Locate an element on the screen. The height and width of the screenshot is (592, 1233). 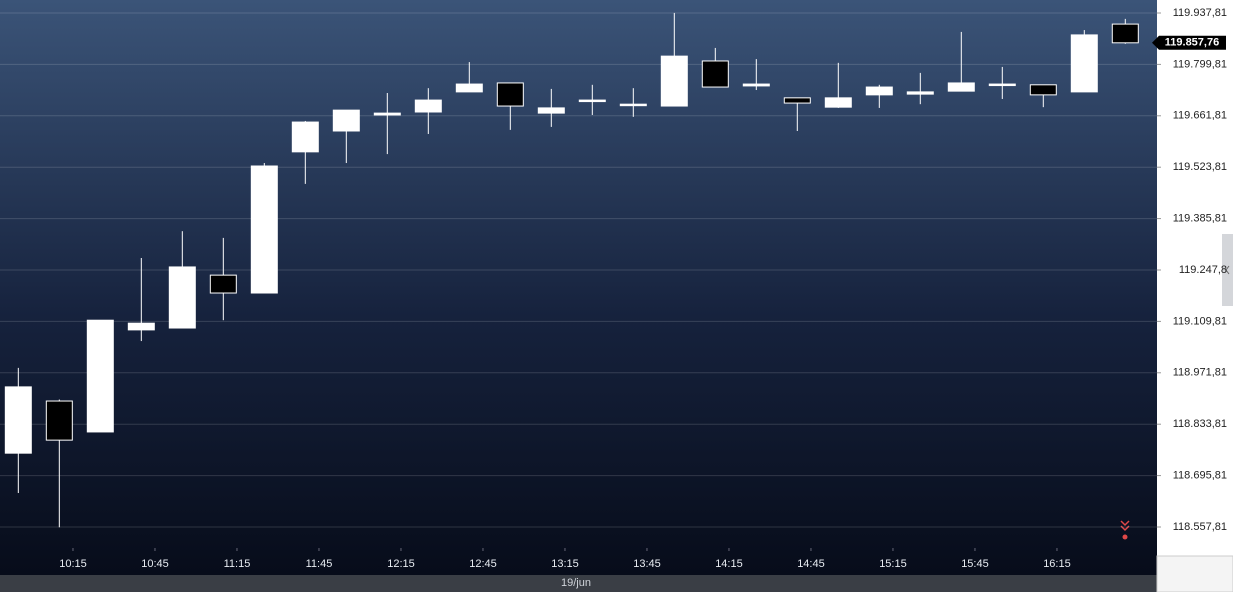
alert-dot is located at coordinates (1125, 537).